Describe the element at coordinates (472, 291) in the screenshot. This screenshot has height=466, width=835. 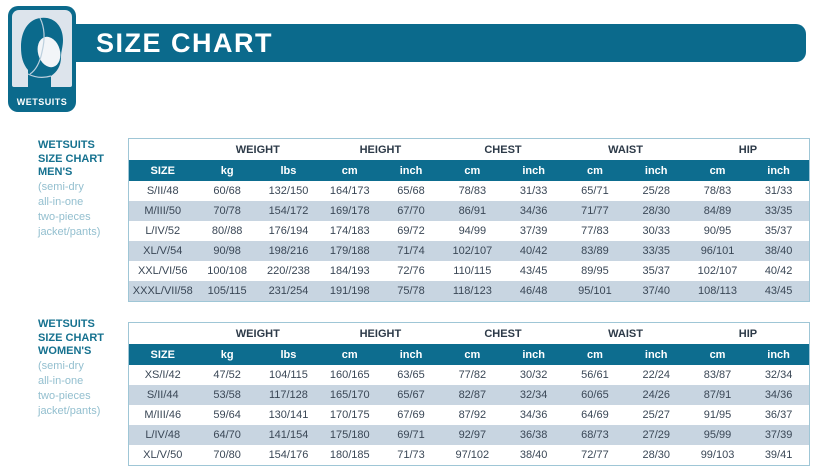
I see `value-cell: 118/123` at that location.